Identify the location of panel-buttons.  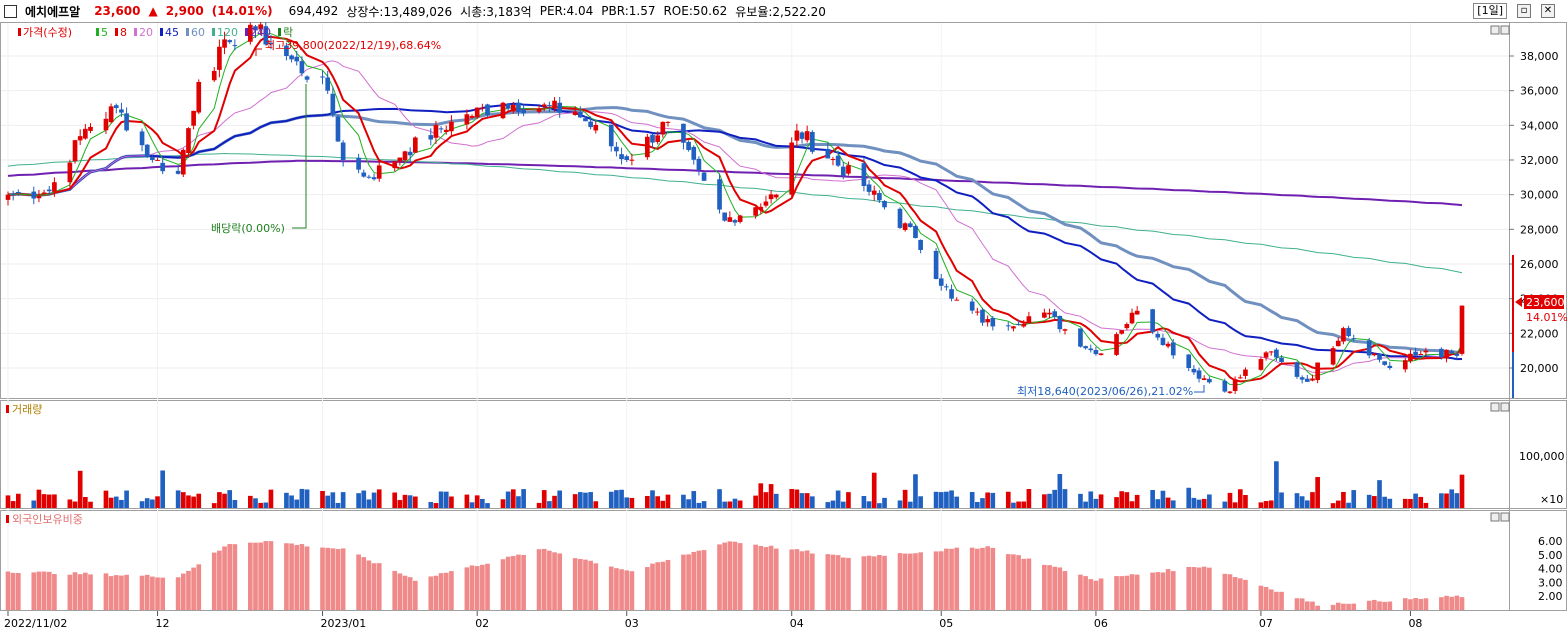
(1500, 273).